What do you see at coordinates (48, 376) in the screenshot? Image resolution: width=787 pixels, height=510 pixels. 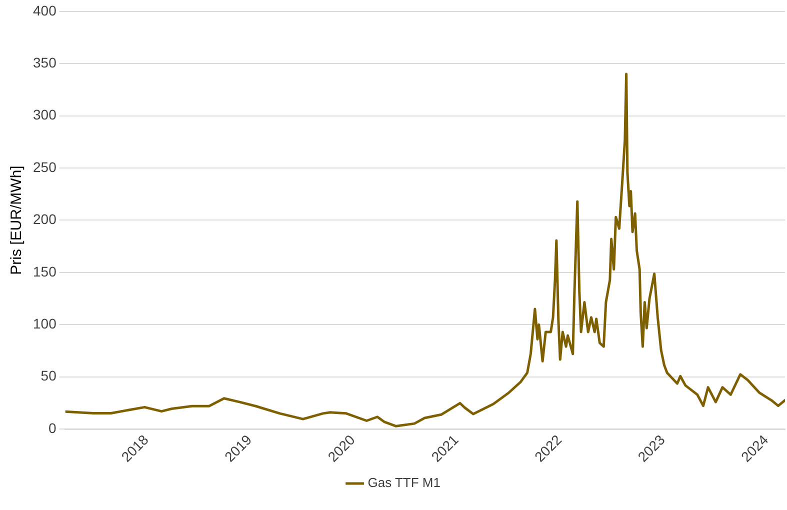 I see `y-tick-label: 50` at bounding box center [48, 376].